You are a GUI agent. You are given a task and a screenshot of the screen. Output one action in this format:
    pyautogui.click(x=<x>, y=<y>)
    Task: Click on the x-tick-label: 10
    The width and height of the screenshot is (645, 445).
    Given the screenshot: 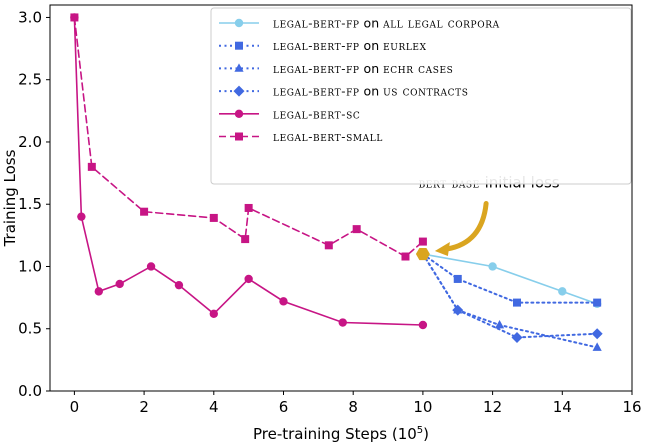 What is the action you would take?
    pyautogui.click(x=422, y=407)
    